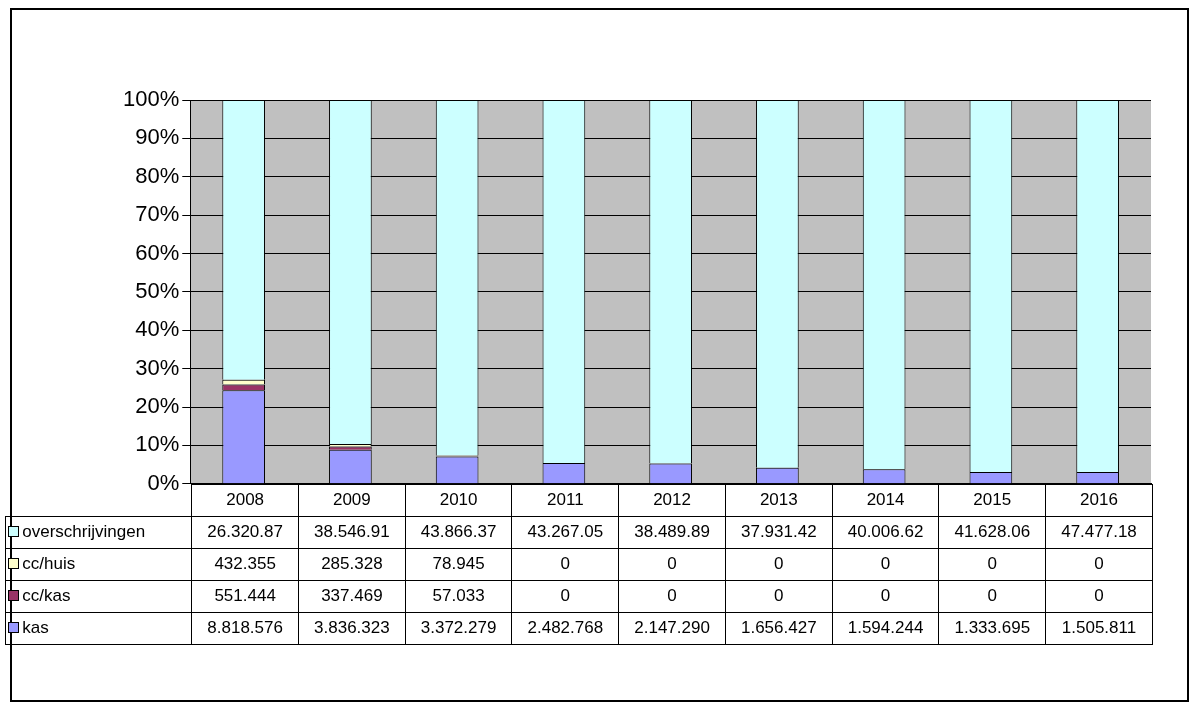 The height and width of the screenshot is (706, 1191). Describe the element at coordinates (157, 329) in the screenshot. I see `y-tick-label: 40%` at that location.